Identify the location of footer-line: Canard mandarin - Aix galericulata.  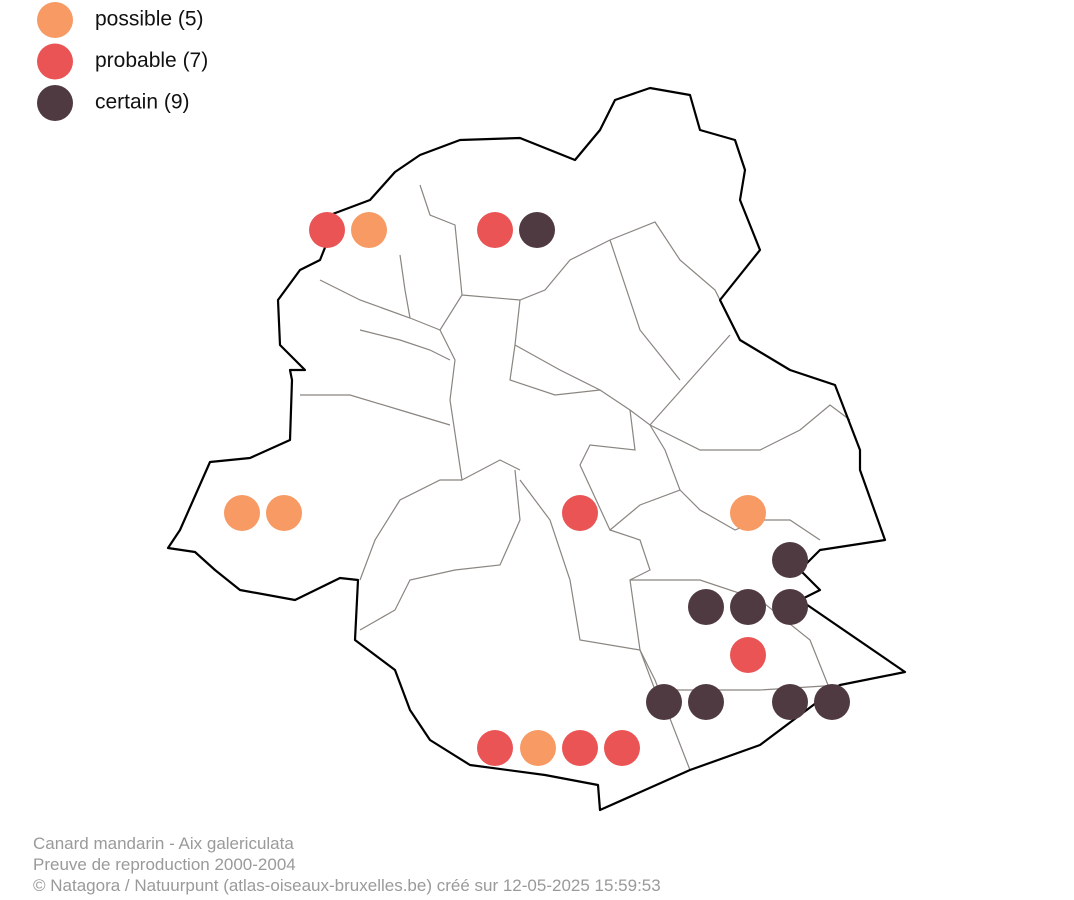
(163, 843).